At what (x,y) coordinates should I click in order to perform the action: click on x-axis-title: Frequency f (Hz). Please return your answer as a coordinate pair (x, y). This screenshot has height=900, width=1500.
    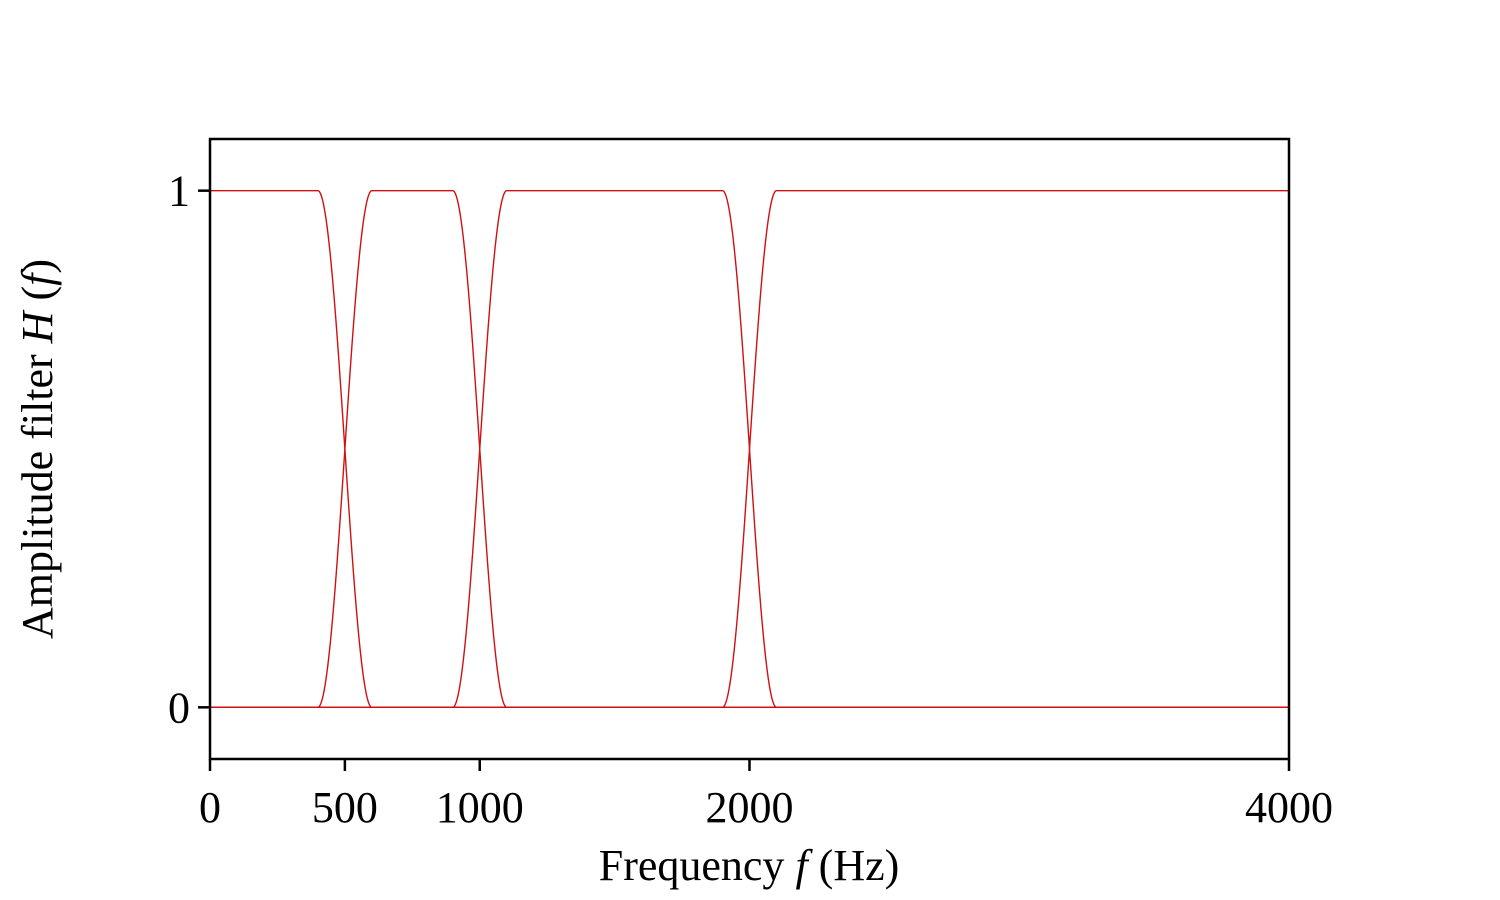
    Looking at the image, I should click on (749, 865).